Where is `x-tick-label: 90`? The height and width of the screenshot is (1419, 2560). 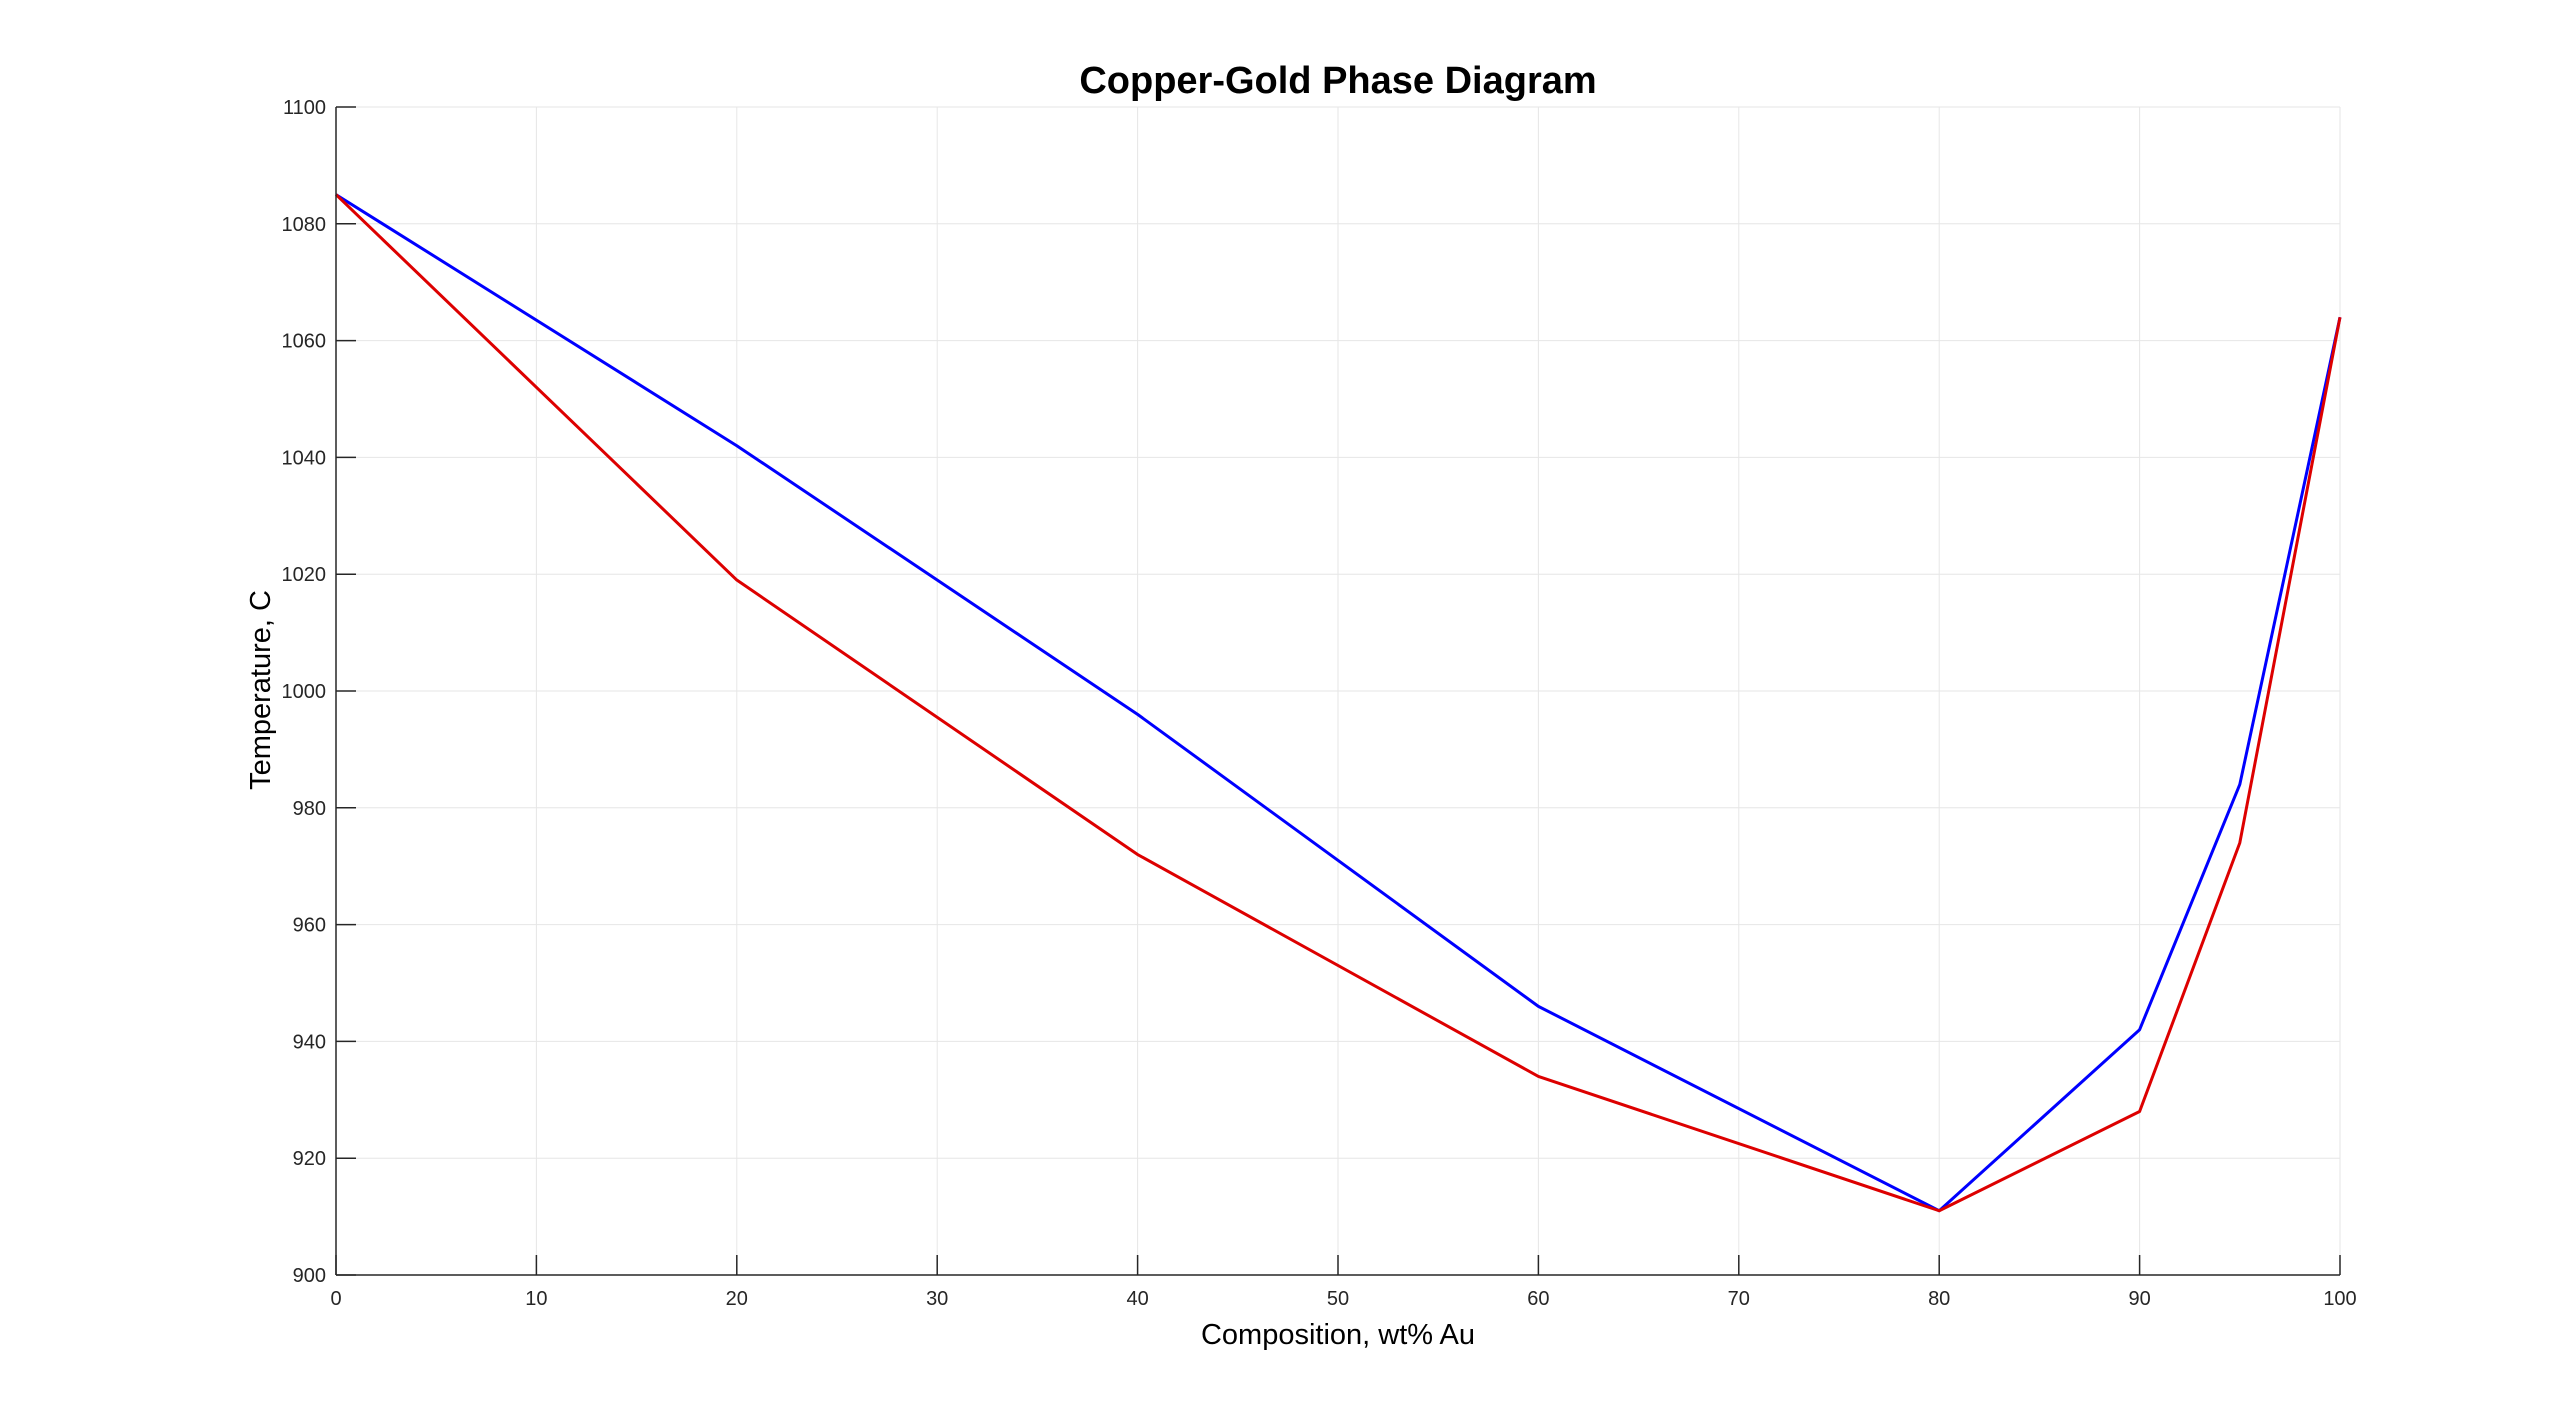 x-tick-label: 90 is located at coordinates (2139, 1299).